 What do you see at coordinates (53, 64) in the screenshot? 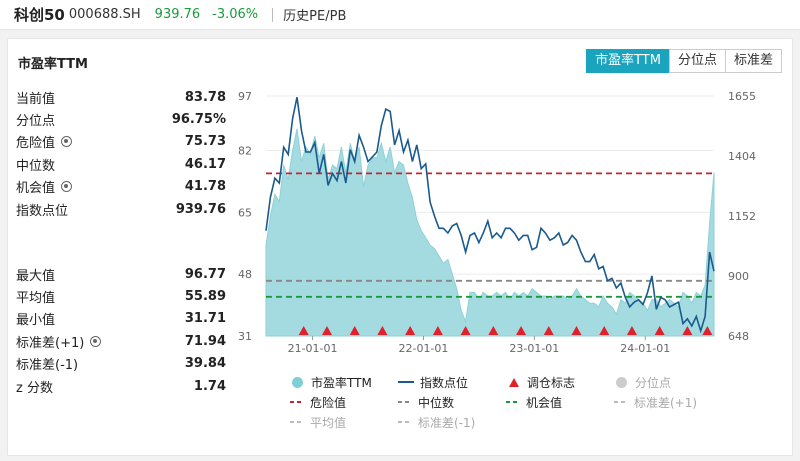
I see `card-title: 市盈率TTM` at bounding box center [53, 64].